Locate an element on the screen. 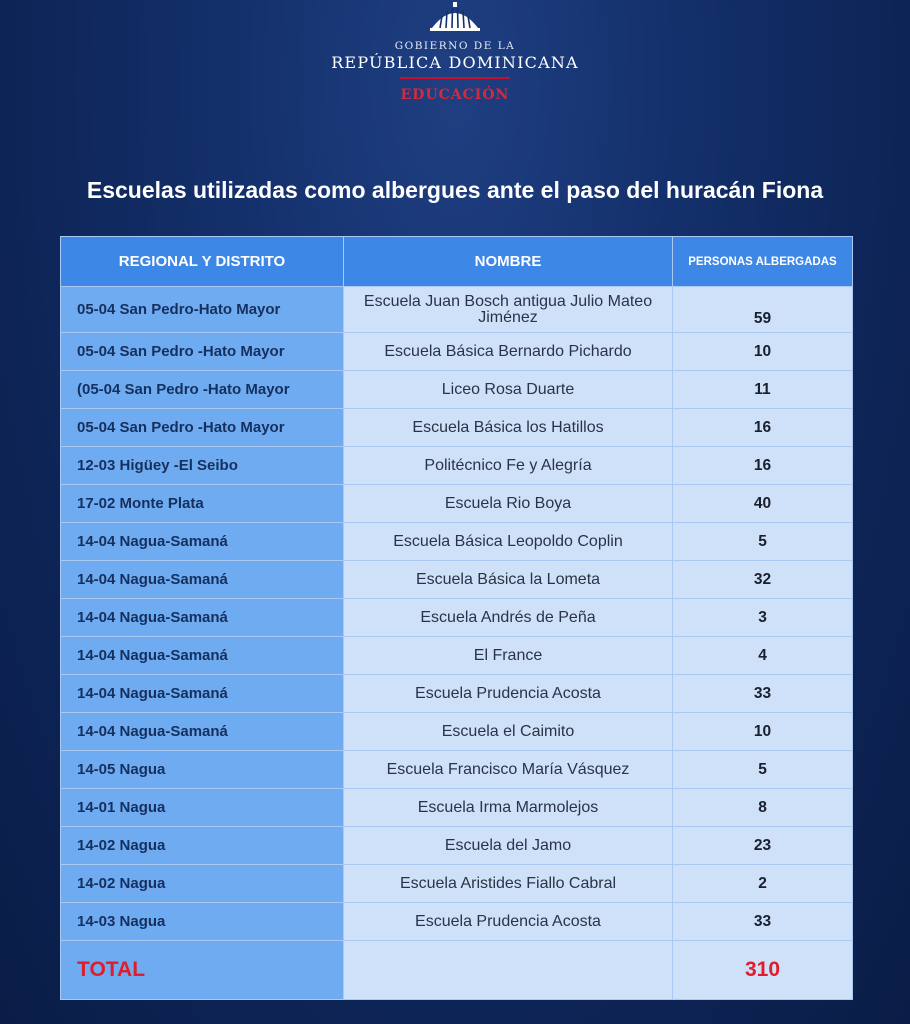  personas-cell: 2 is located at coordinates (762, 883).